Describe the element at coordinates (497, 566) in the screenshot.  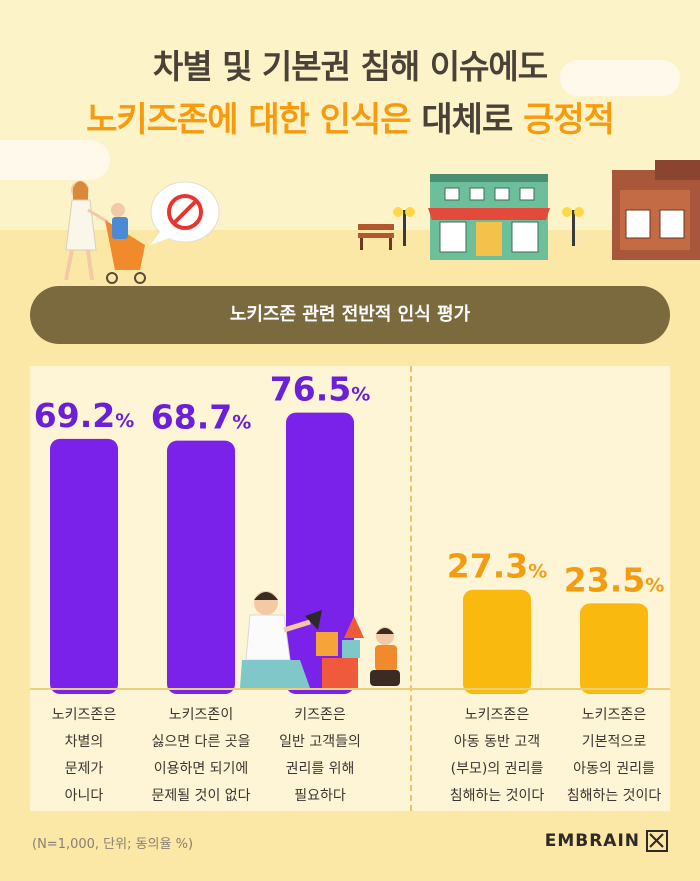
I see `value-label-4: 27.3%` at that location.